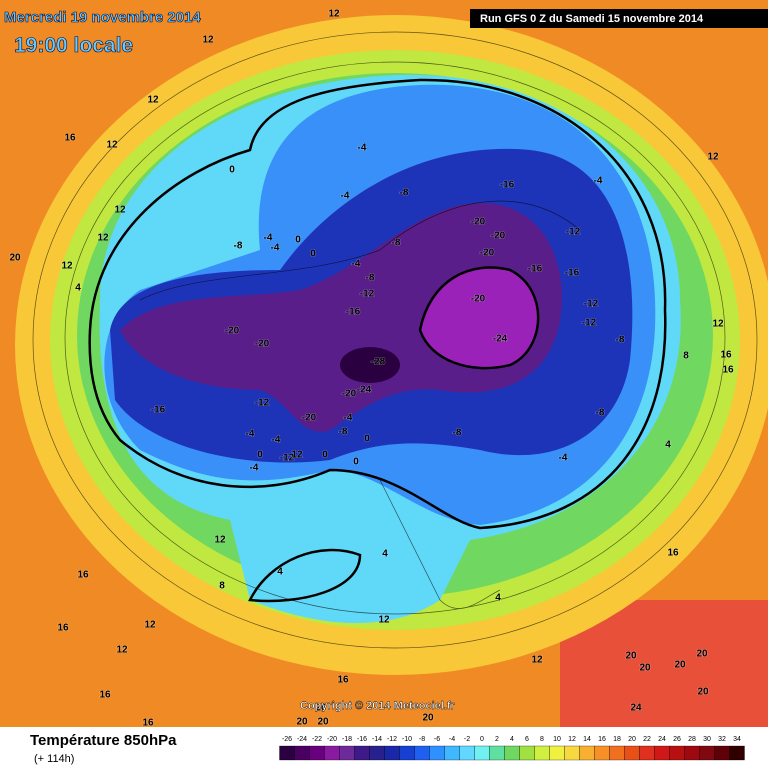 The width and height of the screenshot is (768, 768). Describe the element at coordinates (482, 739) in the screenshot. I see `scale-label: 0` at that location.